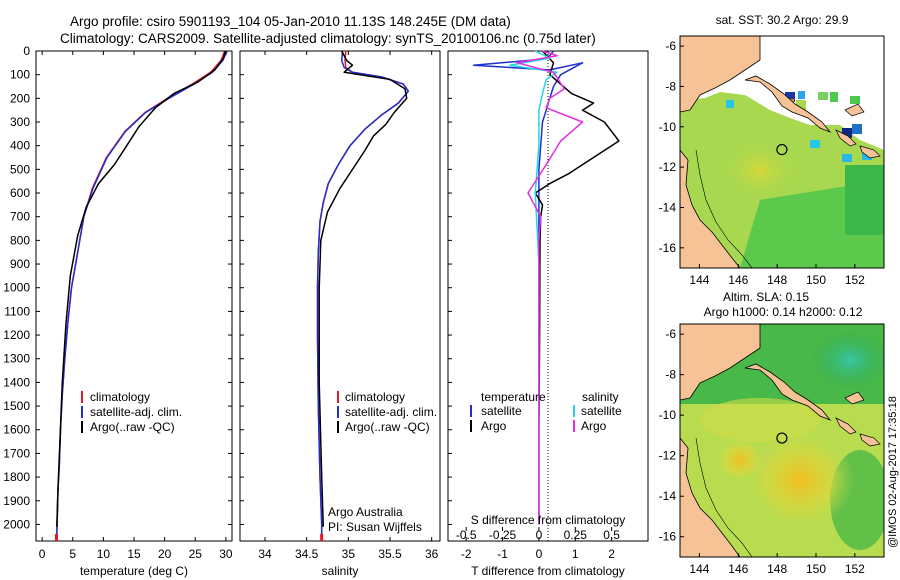  Describe the element at coordinates (533, 287) in the screenshot. I see `series-salinity-satellite` at that location.